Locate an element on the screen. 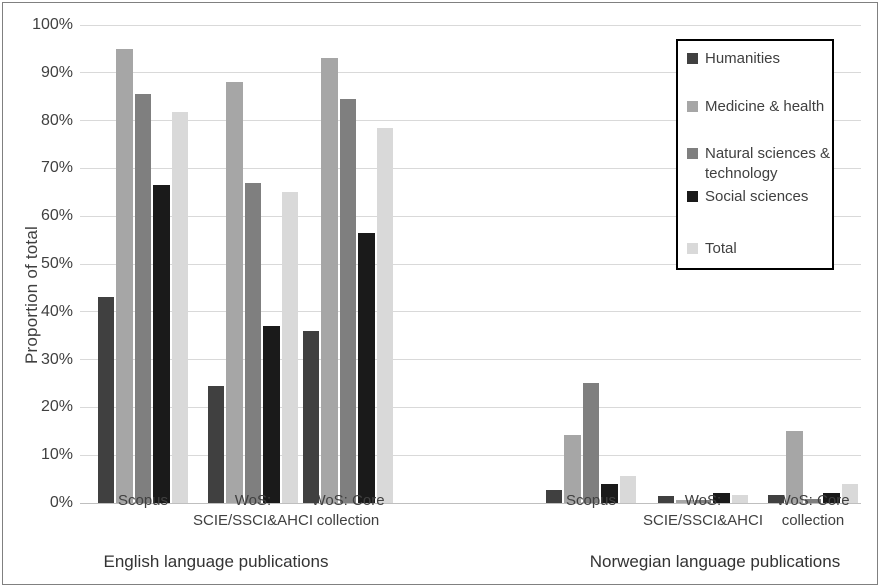 The height and width of the screenshot is (587, 880). legend-swatch-natural-sciences-technology is located at coordinates (692, 153).